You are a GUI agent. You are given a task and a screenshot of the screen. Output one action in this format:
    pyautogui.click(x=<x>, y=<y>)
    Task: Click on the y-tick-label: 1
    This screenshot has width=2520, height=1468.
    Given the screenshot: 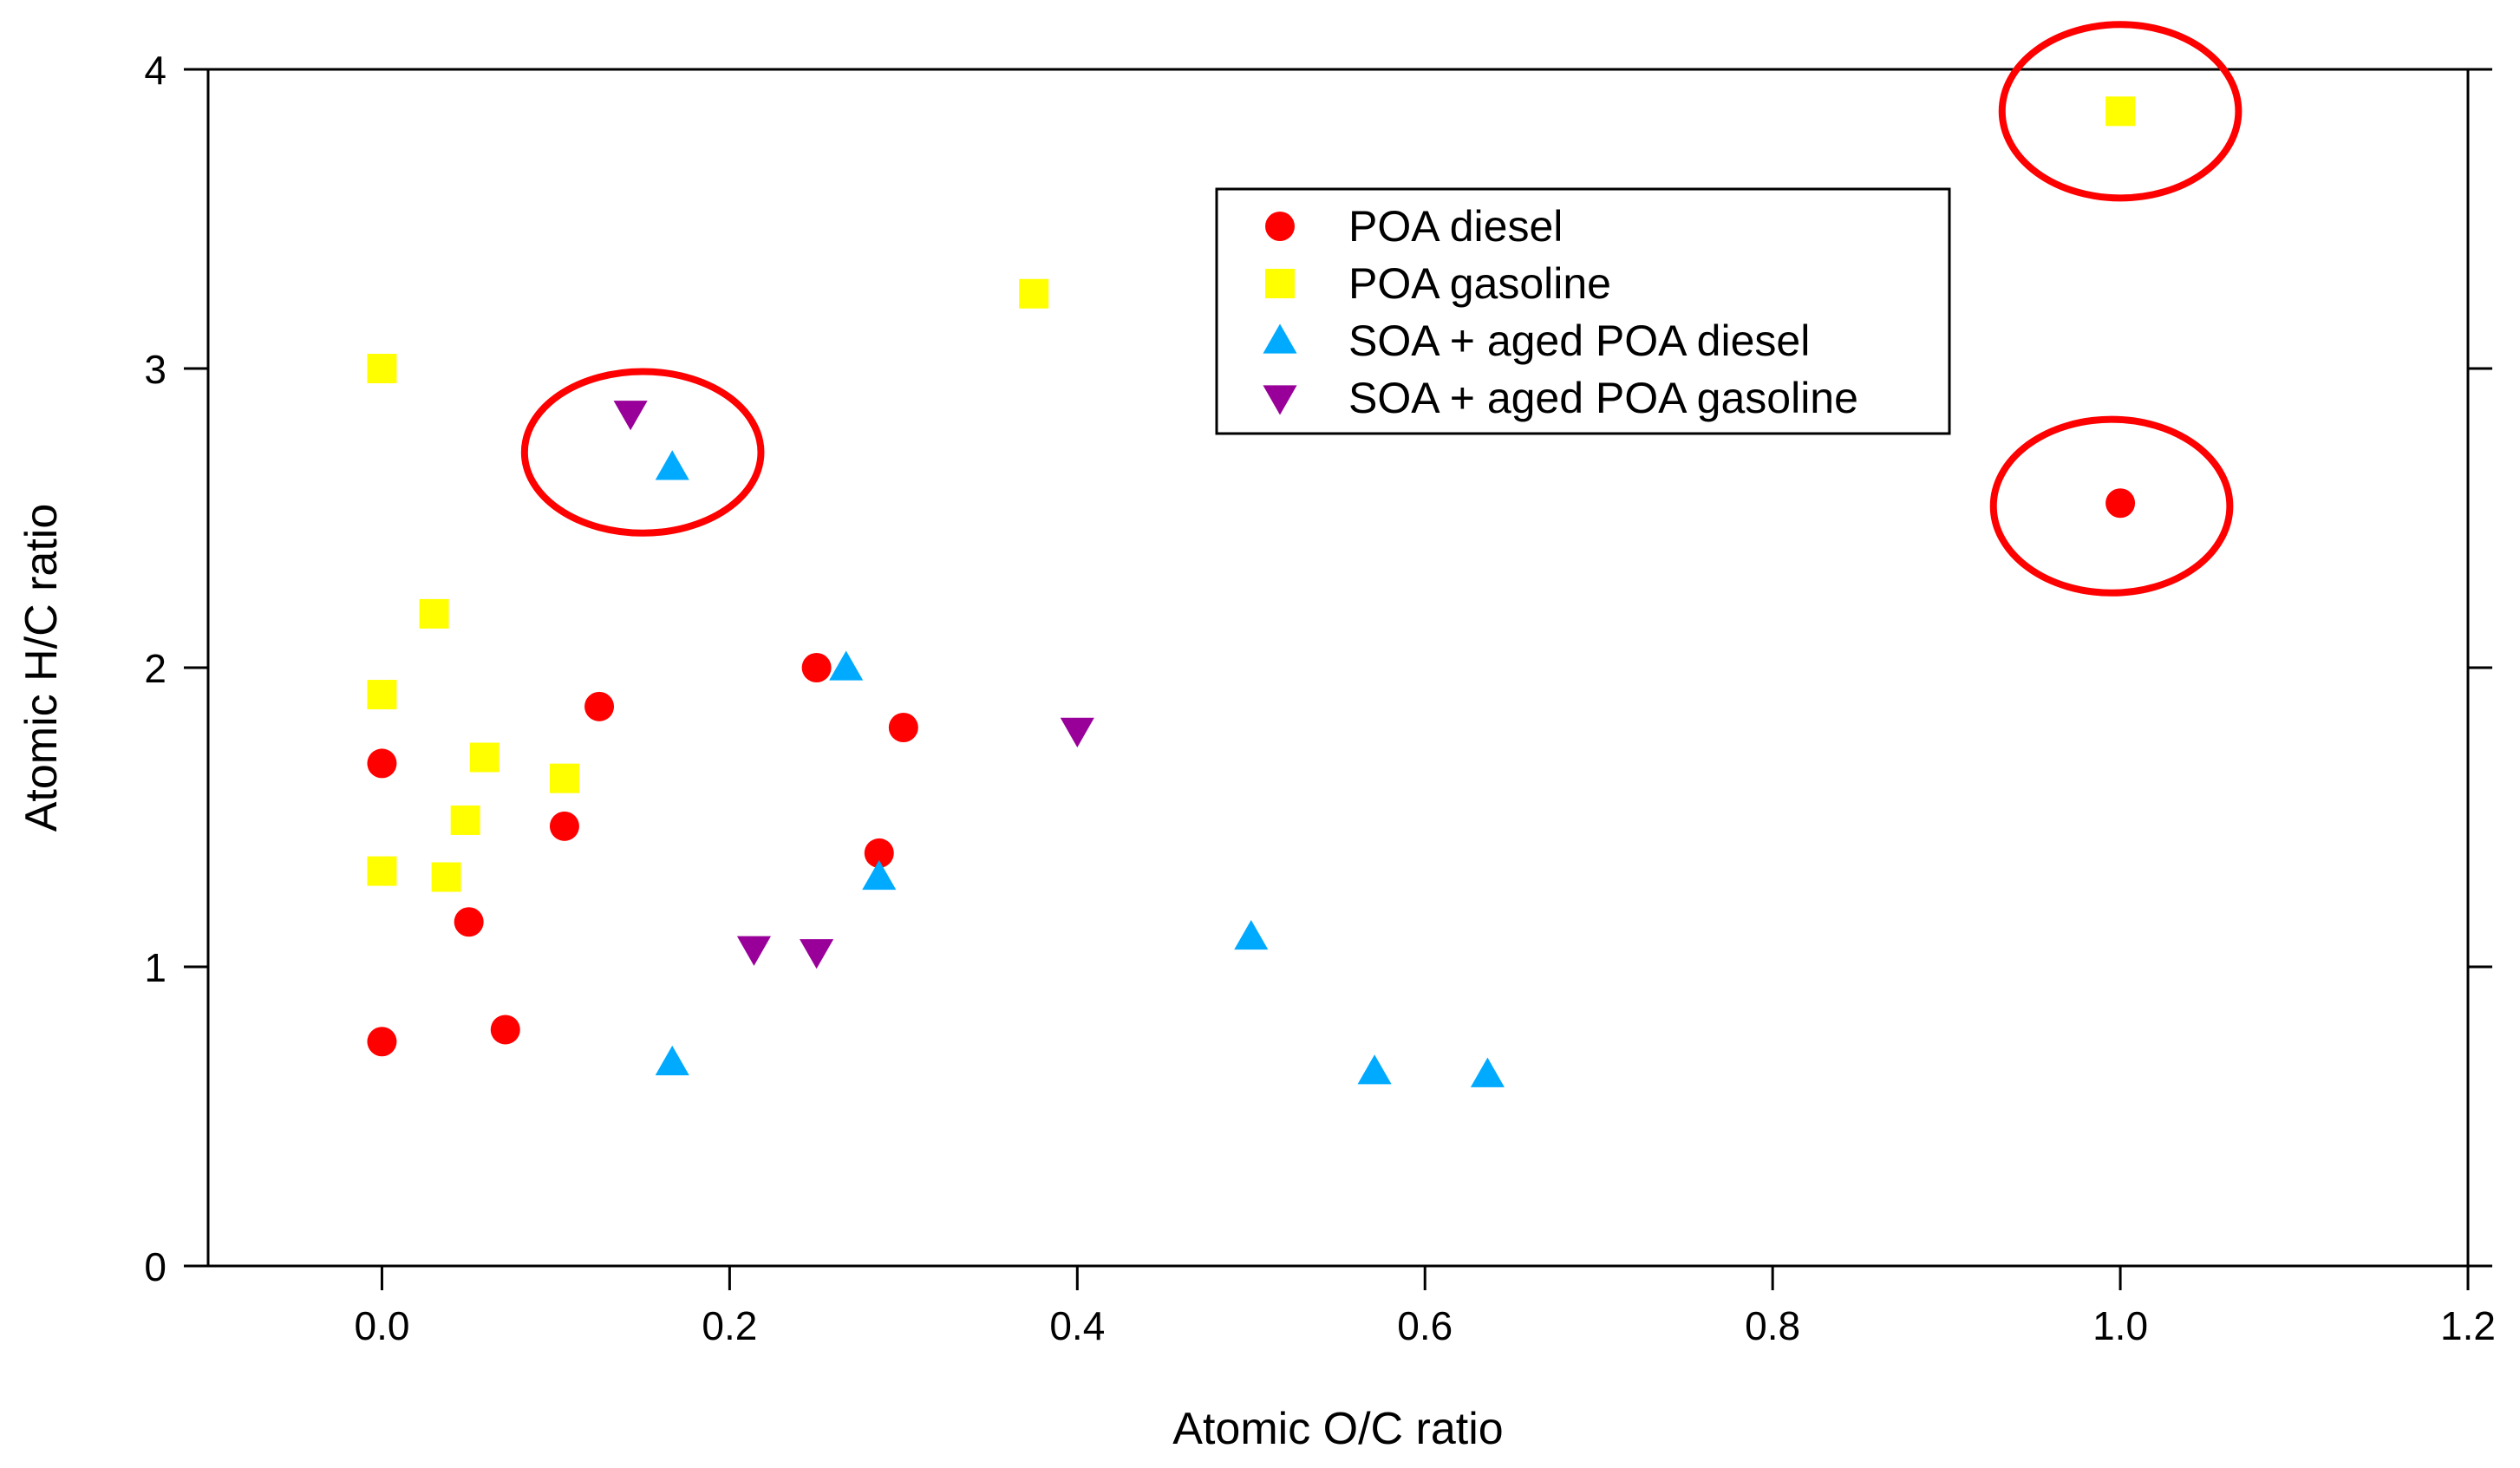 What is the action you would take?
    pyautogui.click(x=155, y=967)
    